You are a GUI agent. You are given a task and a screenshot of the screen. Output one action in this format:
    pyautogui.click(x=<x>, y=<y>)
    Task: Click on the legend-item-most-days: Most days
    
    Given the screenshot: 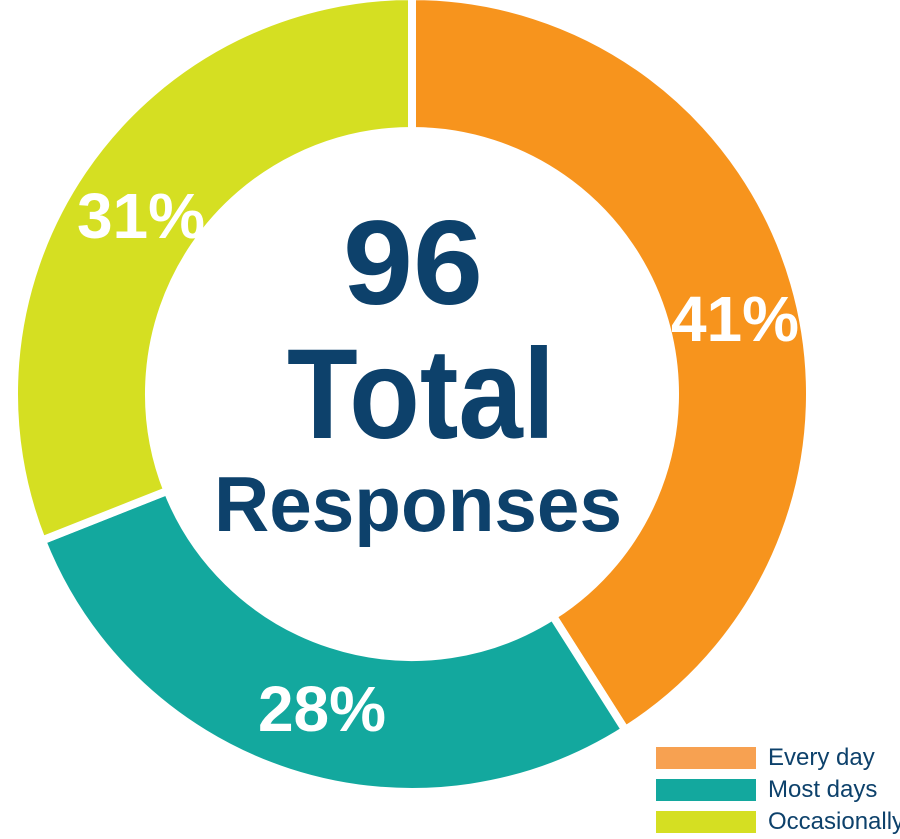 What is the action you would take?
    pyautogui.click(x=776, y=790)
    